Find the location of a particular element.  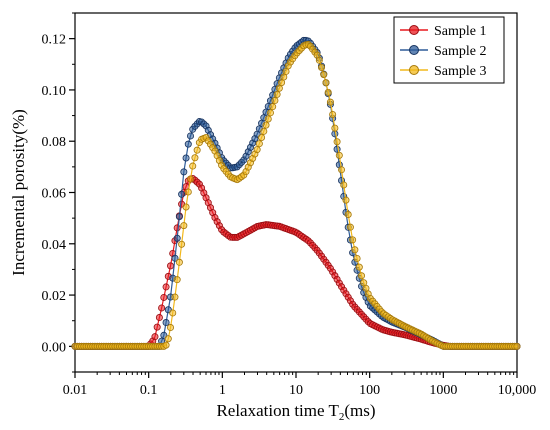

y-tick-label: 0.06 is located at coordinates (54, 194).